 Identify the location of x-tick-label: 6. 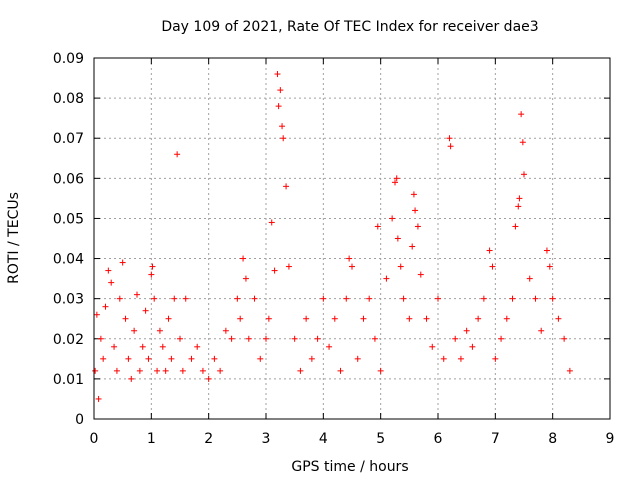
(438, 439).